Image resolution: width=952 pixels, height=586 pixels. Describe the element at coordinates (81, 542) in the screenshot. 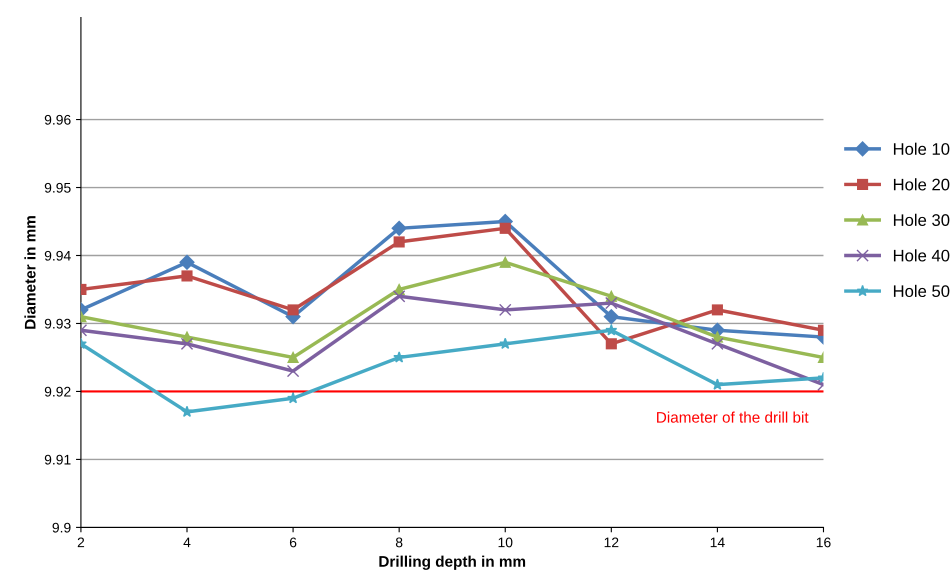

I see `x-tick-label: 2` at that location.